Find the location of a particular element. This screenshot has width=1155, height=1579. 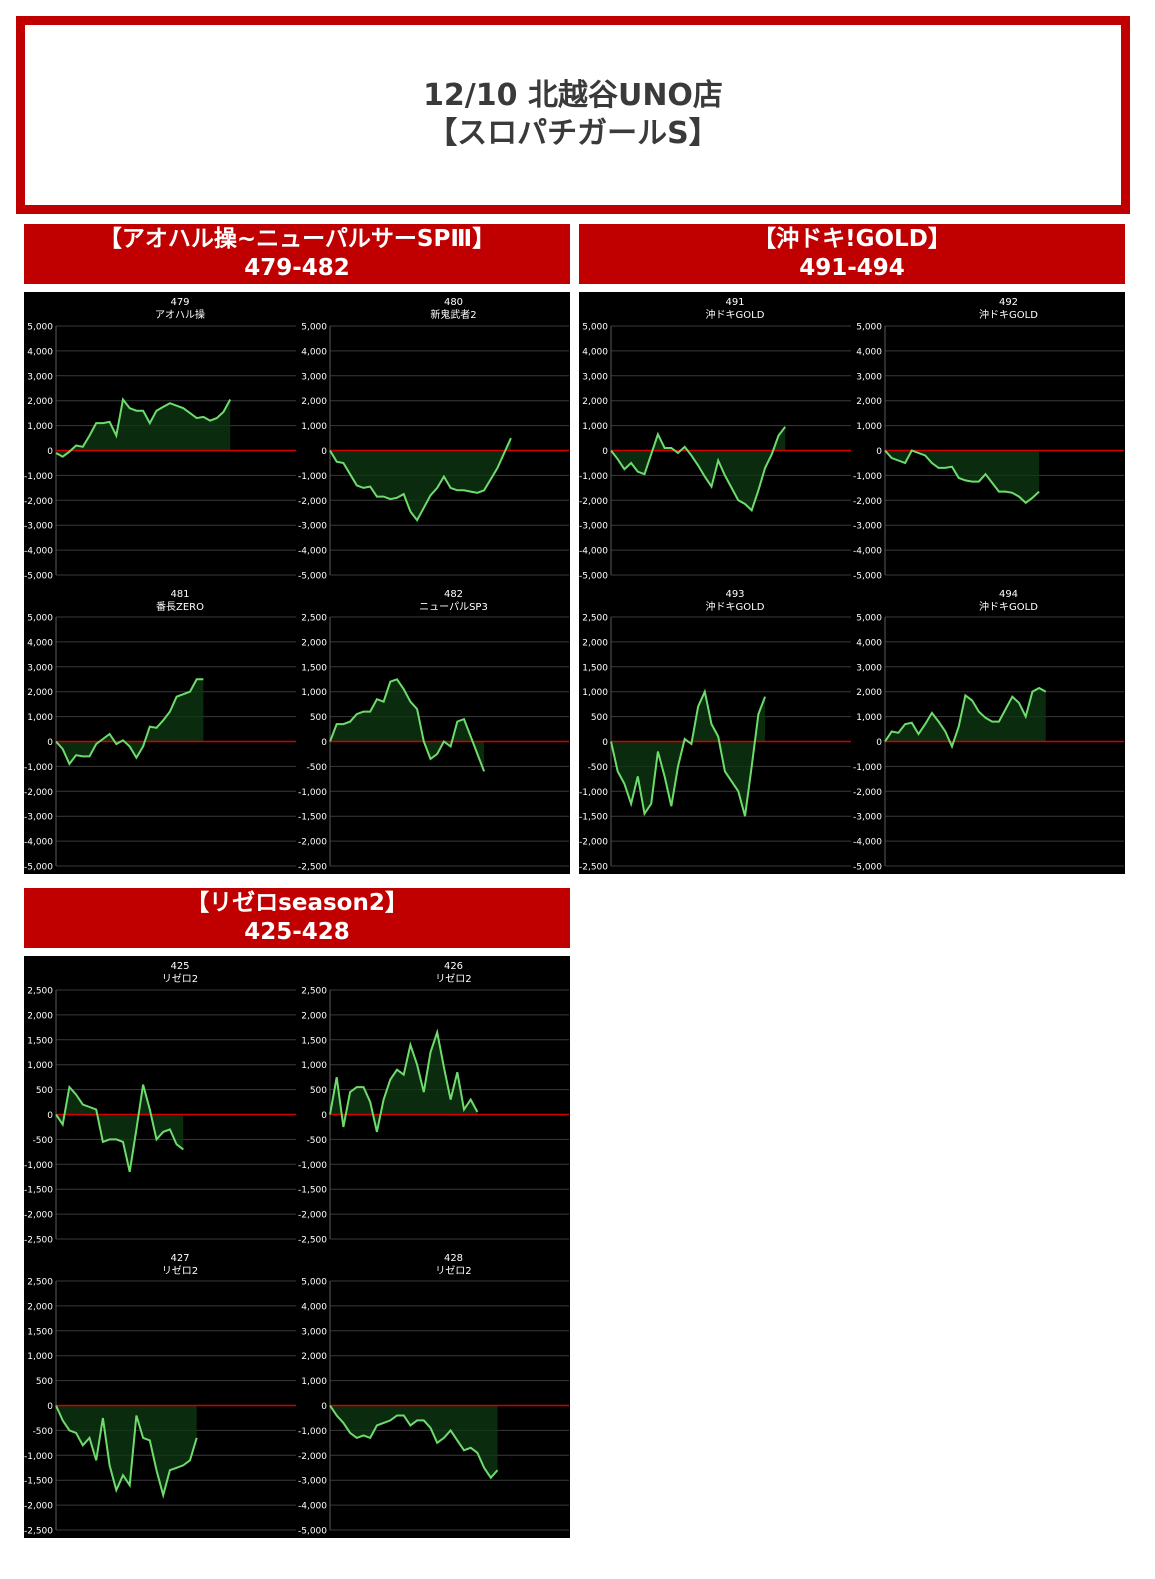

section-title: 【リゼロseason2】 is located at coordinates (297, 903).